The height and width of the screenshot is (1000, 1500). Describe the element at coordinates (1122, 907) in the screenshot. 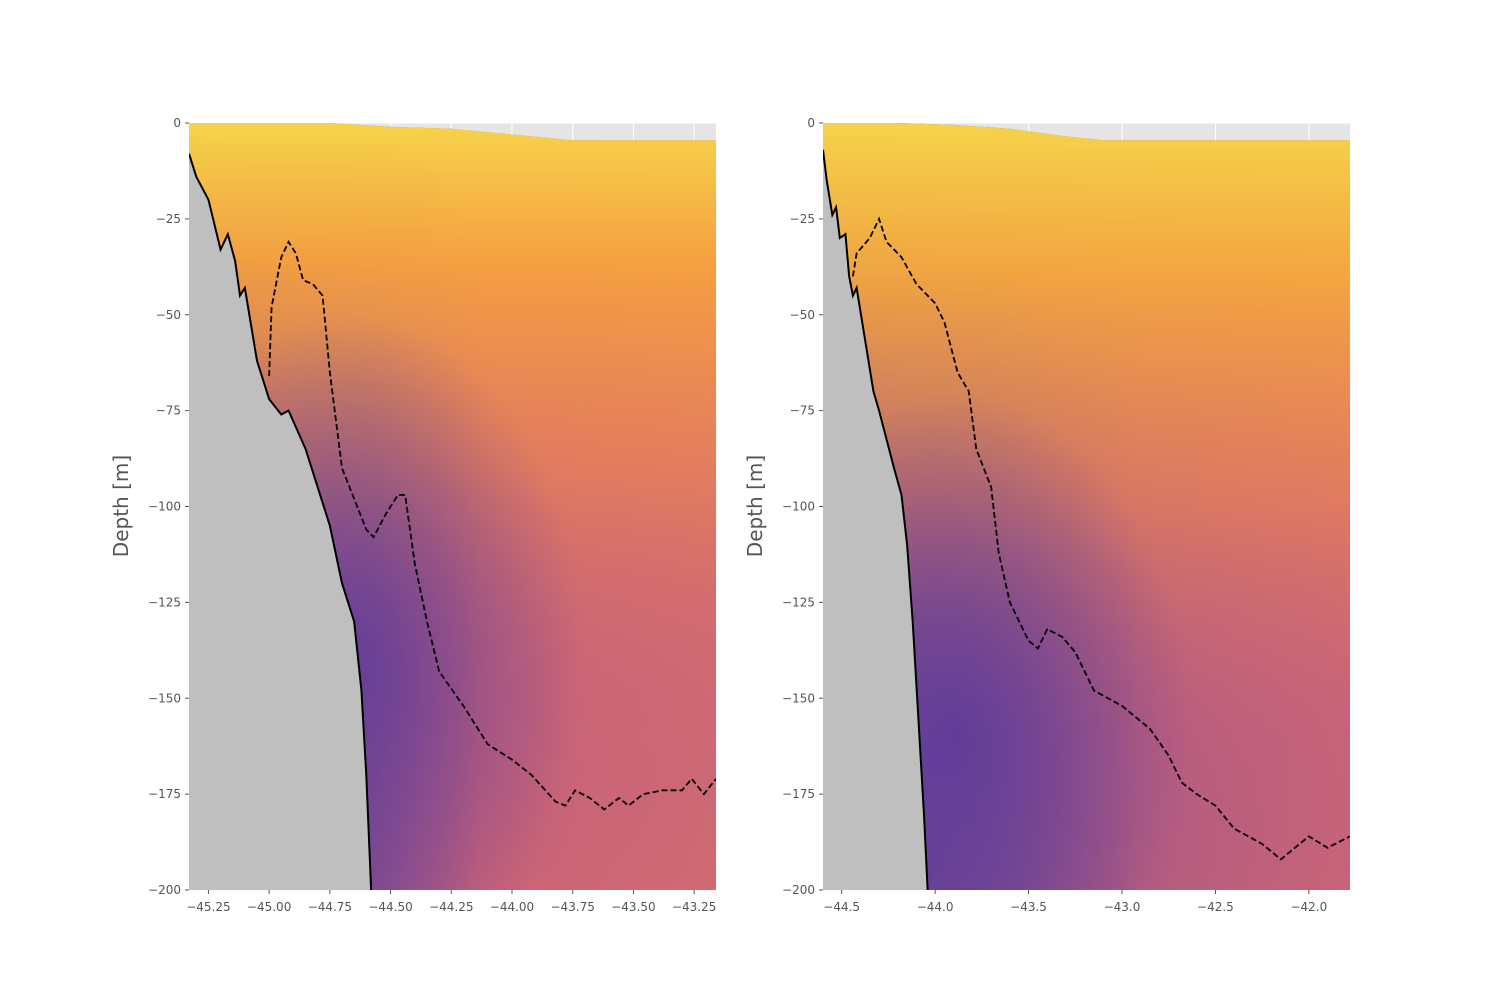

I see `x-tick-label: −43.0` at that location.